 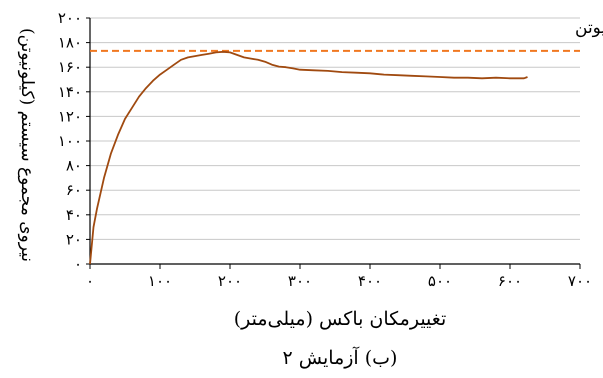 I want to click on y-tick-label-9: ۱۸۰, so click(x=70, y=43).